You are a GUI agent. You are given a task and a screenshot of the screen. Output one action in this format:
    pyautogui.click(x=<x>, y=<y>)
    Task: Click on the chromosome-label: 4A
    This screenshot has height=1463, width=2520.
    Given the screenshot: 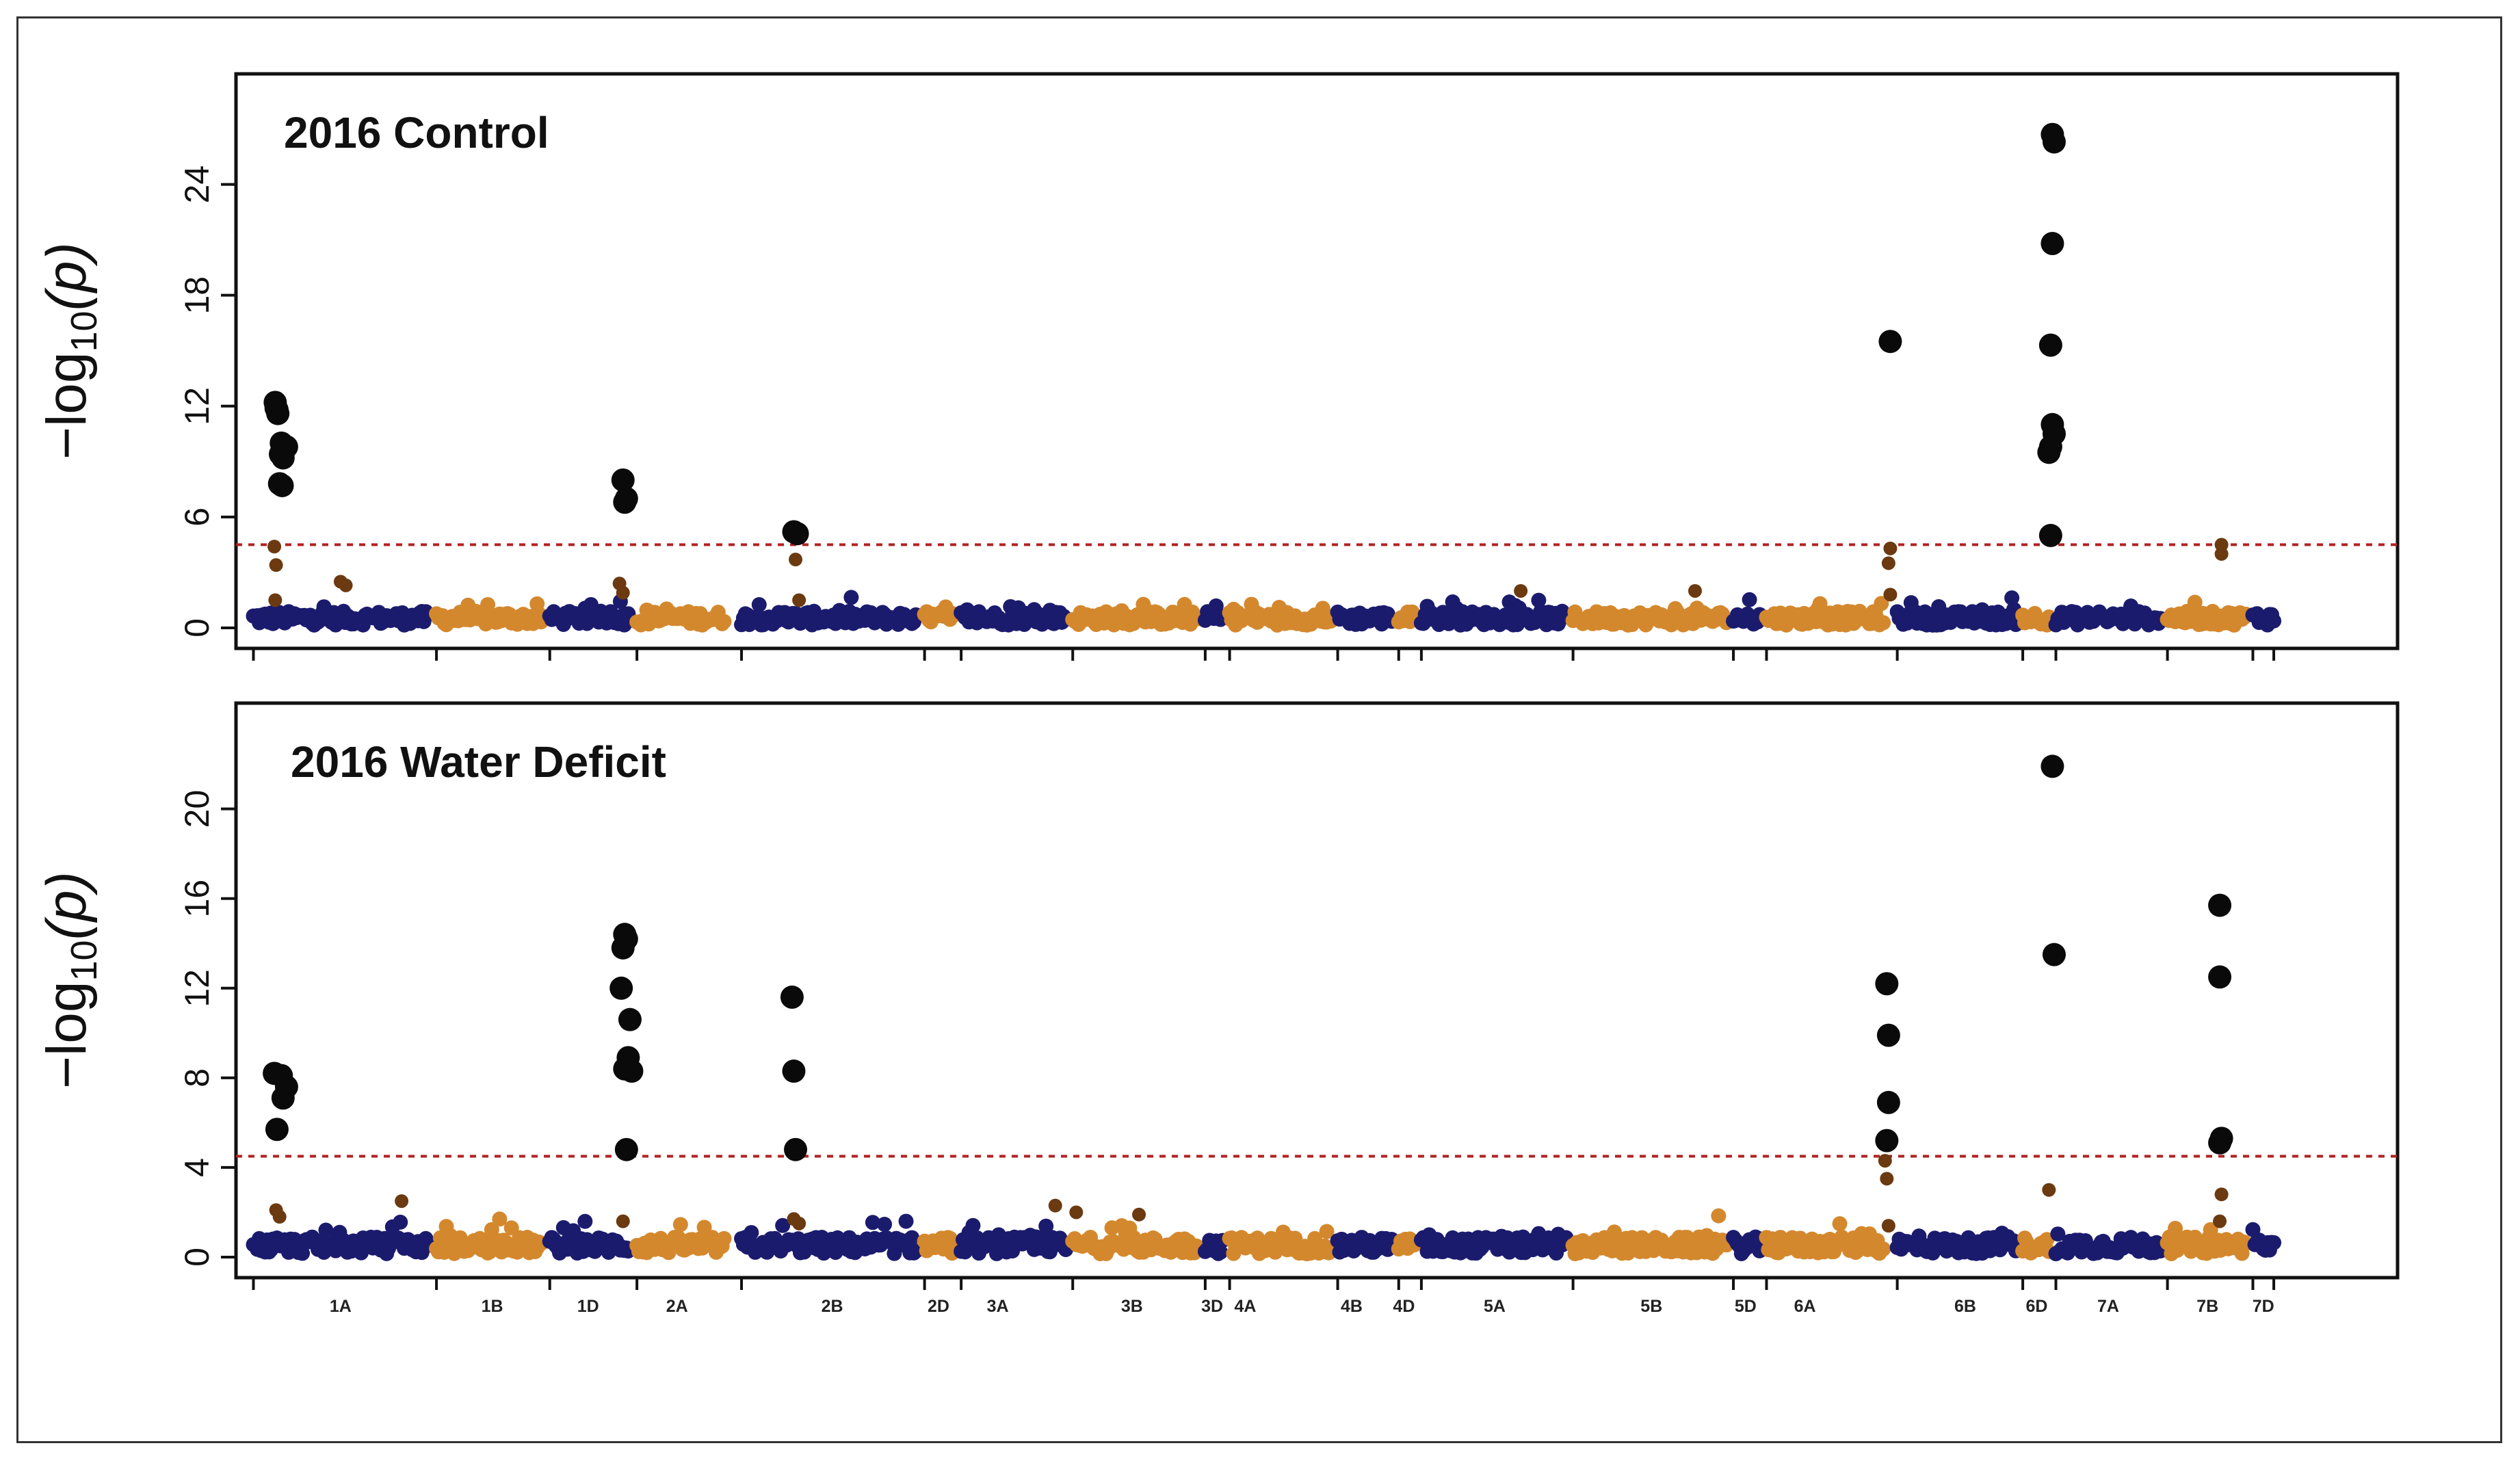 What is the action you would take?
    pyautogui.click(x=1246, y=1306)
    